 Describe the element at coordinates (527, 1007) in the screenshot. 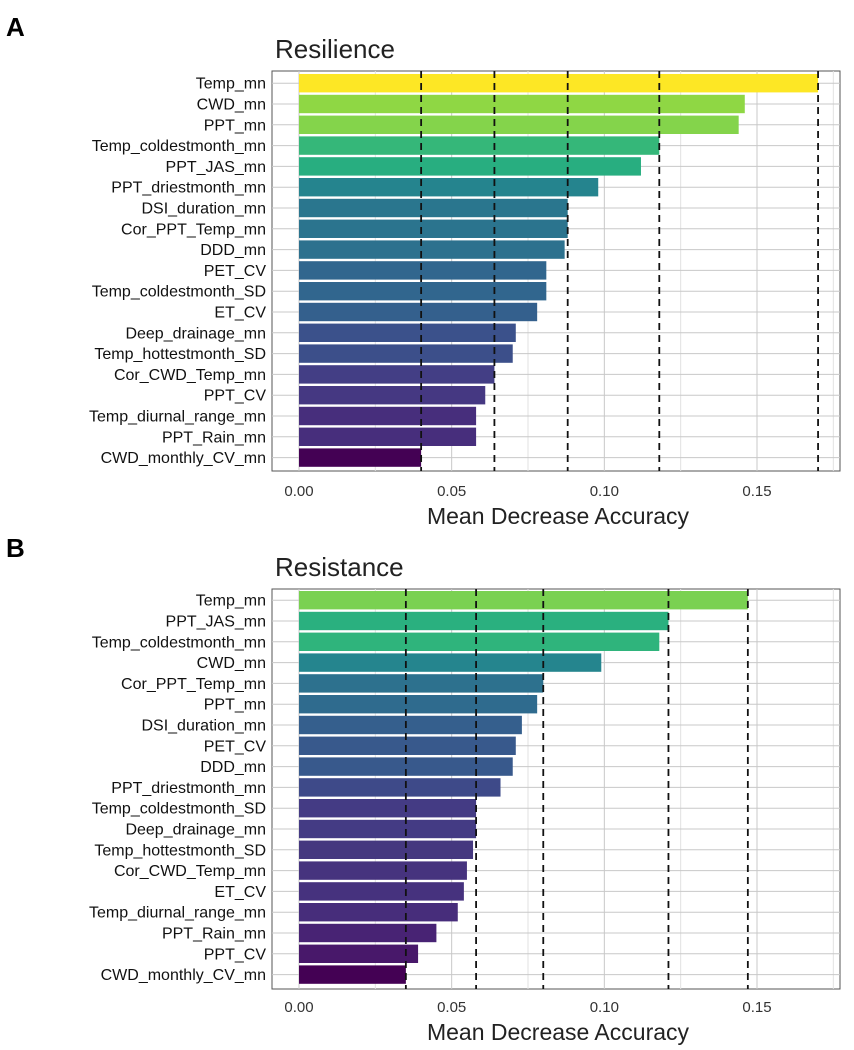

I see `x-tick-labels-resistance: 0.00 0.05 0.10 0.15` at that location.